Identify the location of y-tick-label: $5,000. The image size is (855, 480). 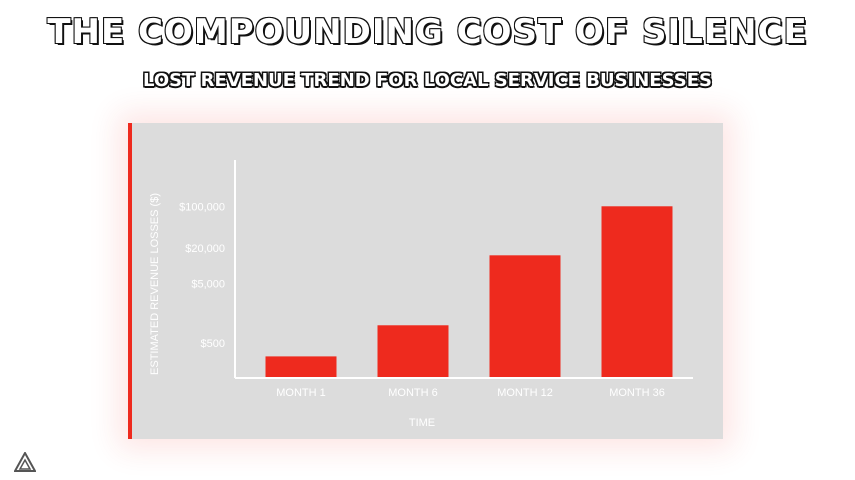
(208, 285).